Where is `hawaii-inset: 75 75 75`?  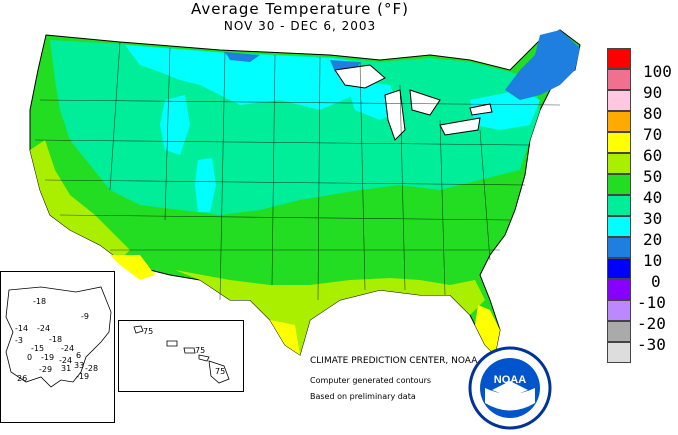
hawaii-inset: 75 75 75 is located at coordinates (181, 356).